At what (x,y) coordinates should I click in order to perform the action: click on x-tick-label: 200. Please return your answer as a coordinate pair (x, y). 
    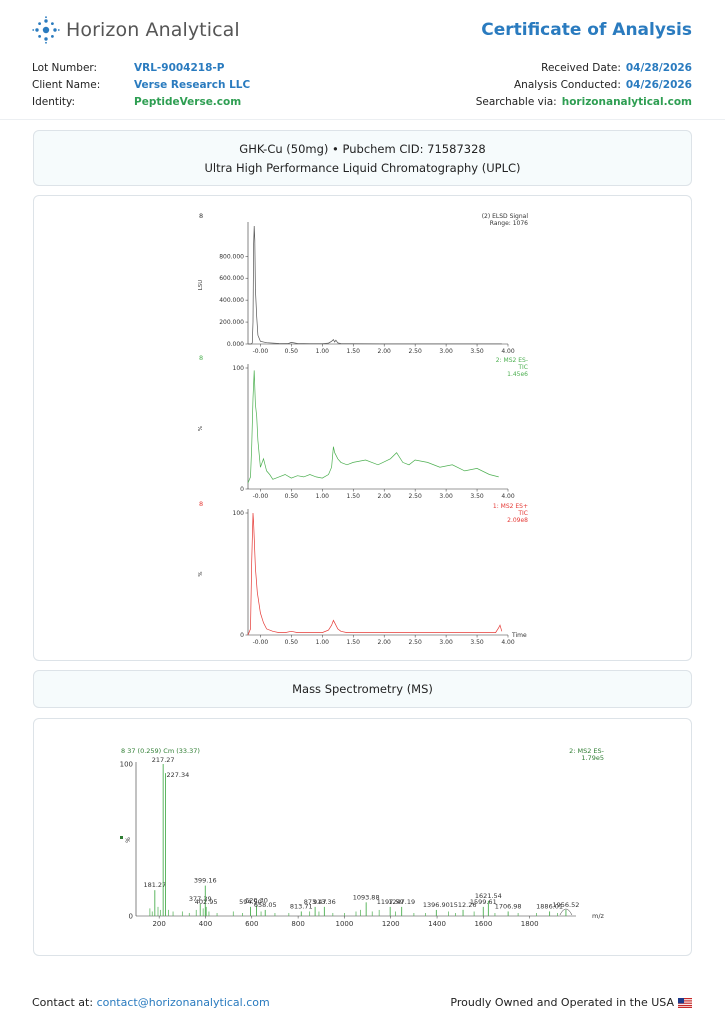
    Looking at the image, I should click on (158, 924).